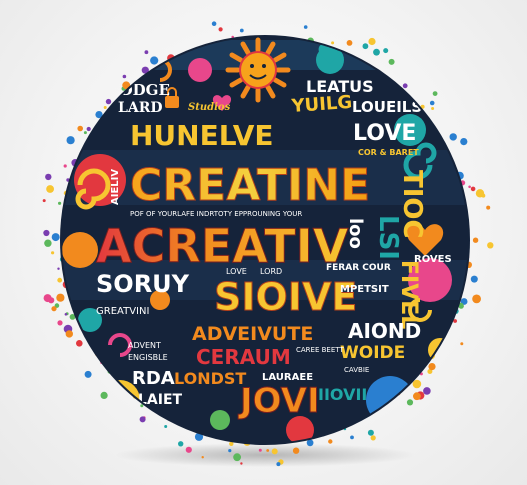  Describe the element at coordinates (384, 331) in the screenshot. I see `word-aiond: AIOND` at that location.